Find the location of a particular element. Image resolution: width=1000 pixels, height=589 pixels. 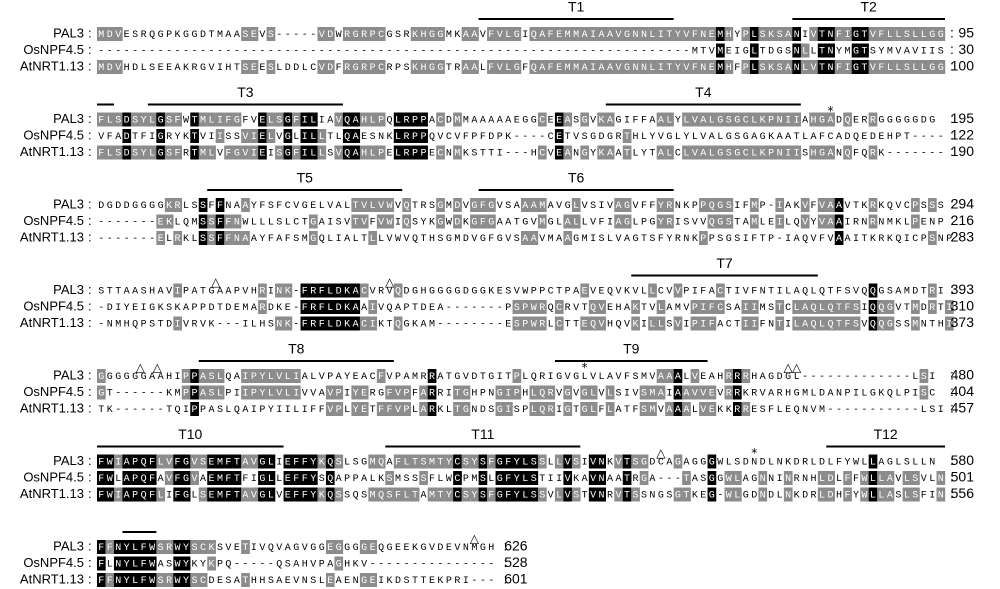

sequence-name: OsNPF4.5 is located at coordinates (53, 305).